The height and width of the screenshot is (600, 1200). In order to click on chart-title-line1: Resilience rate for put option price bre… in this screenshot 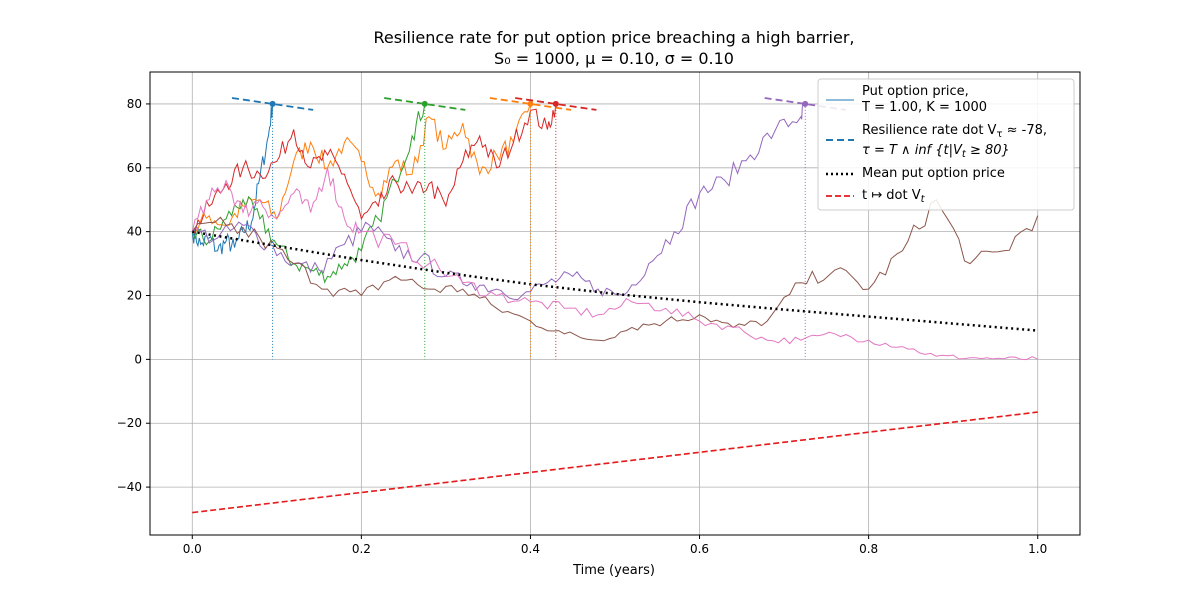, I will do `click(614, 37)`.